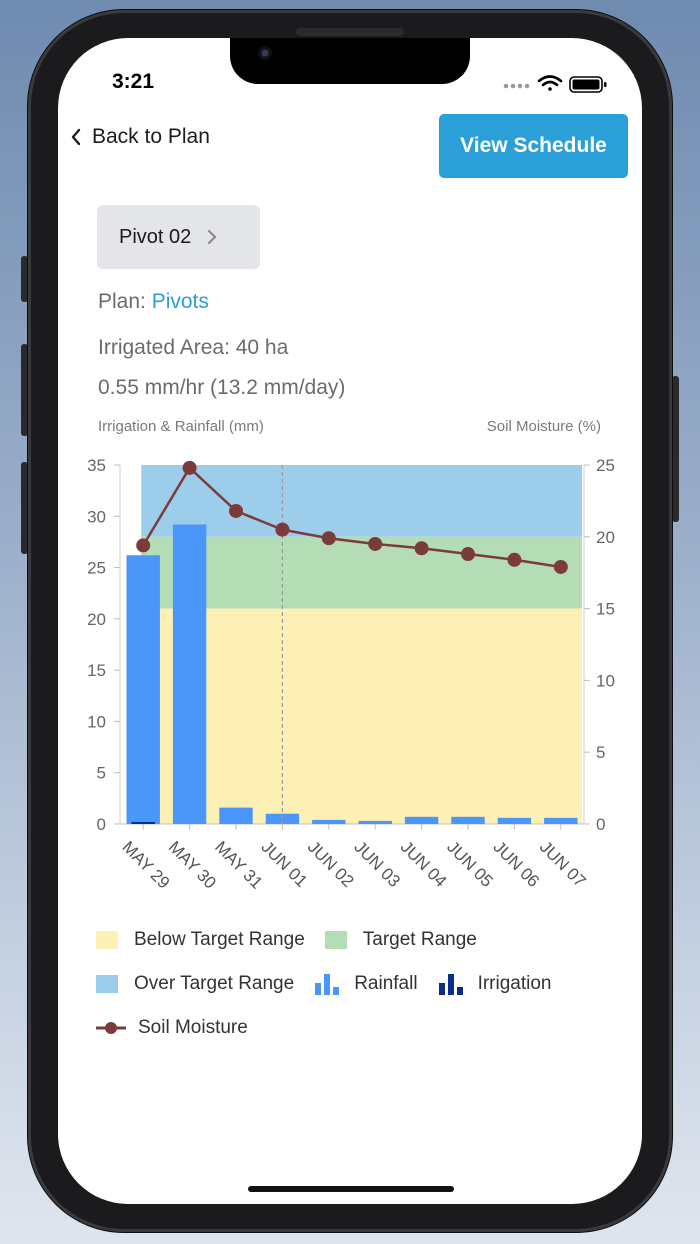  I want to click on legend-soil-moisture: Soil Moisture, so click(172, 1028).